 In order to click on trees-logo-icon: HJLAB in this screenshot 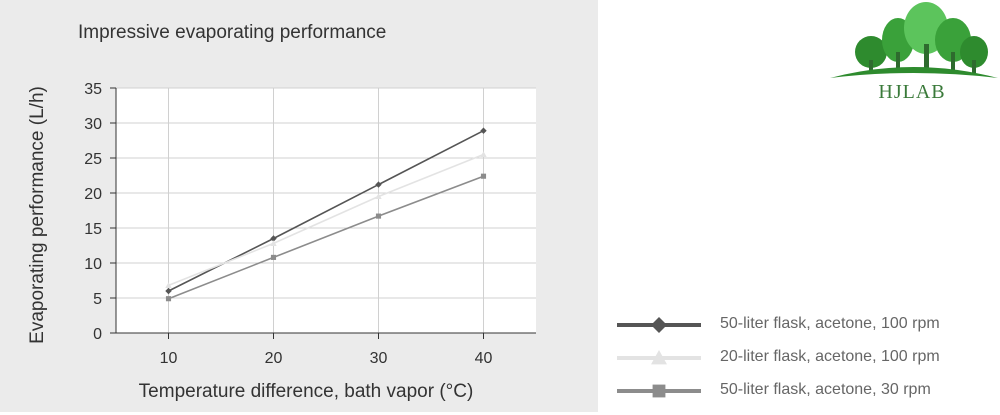, I will do `click(914, 52)`.